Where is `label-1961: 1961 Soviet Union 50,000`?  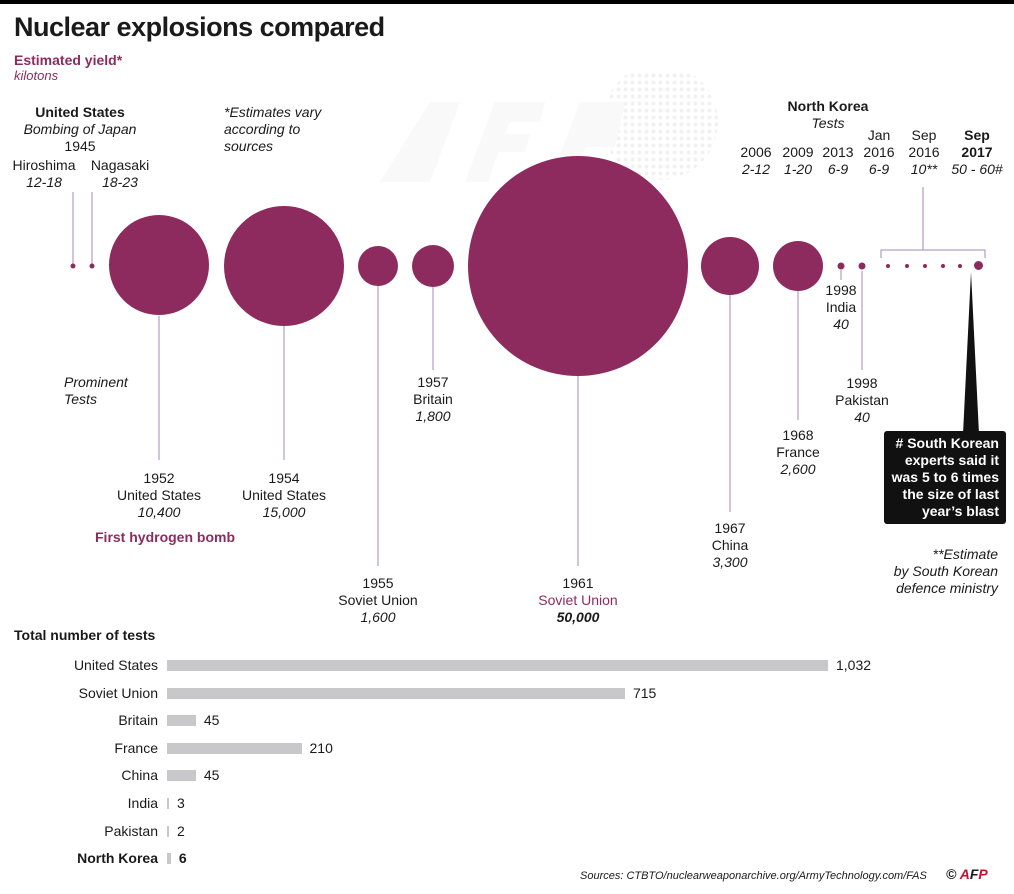
label-1961: 1961 Soviet Union 50,000 is located at coordinates (578, 600).